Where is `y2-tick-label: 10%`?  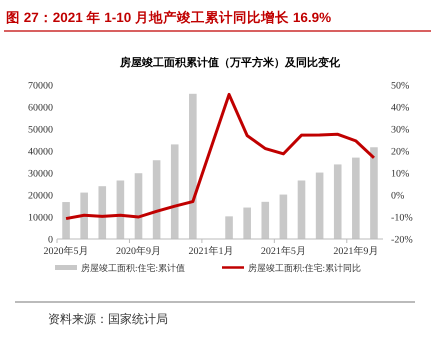 y2-tick-label: 10% is located at coordinates (400, 174).